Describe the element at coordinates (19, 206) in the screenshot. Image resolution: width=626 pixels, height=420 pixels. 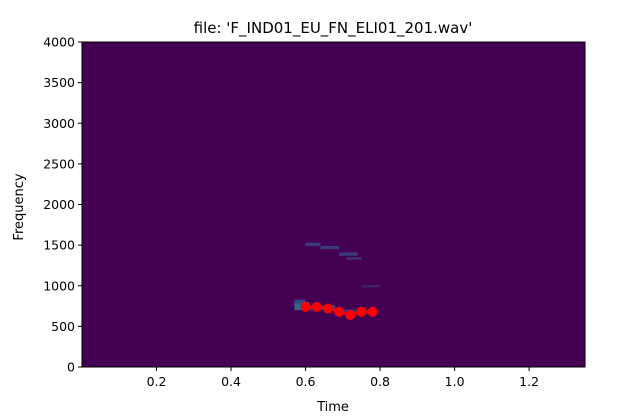
I see `y-axis-label: Frequency` at that location.